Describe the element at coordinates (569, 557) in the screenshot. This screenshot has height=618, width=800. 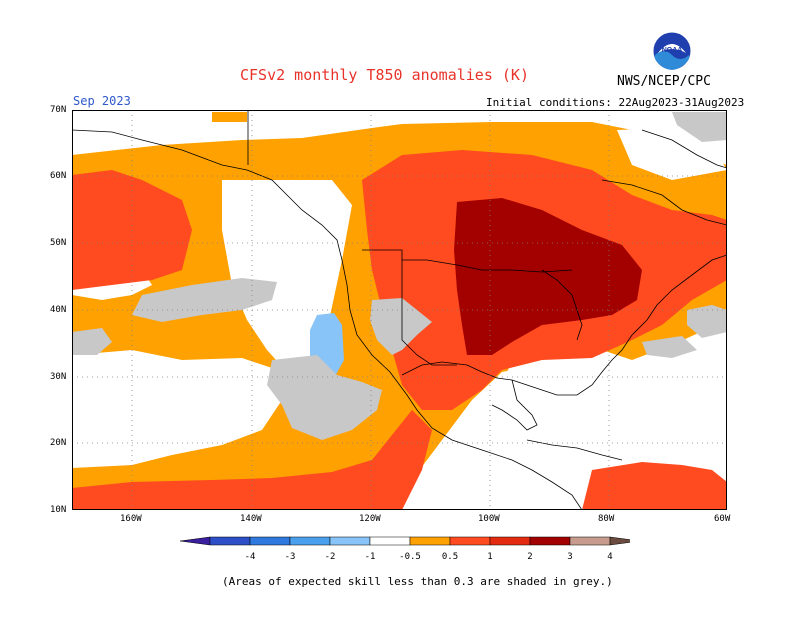
I see `legend-label: 3` at that location.